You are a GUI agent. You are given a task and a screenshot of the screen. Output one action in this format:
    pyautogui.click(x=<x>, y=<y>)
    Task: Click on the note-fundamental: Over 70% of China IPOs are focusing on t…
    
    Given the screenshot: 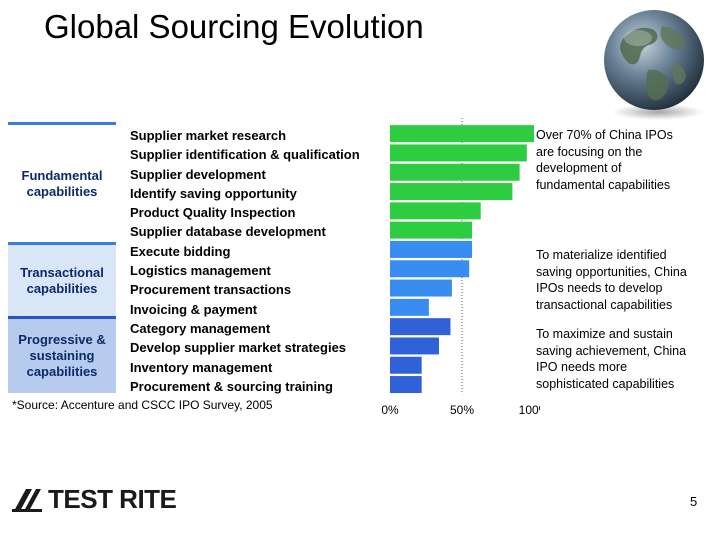 What is the action you would take?
    pyautogui.click(x=625, y=160)
    